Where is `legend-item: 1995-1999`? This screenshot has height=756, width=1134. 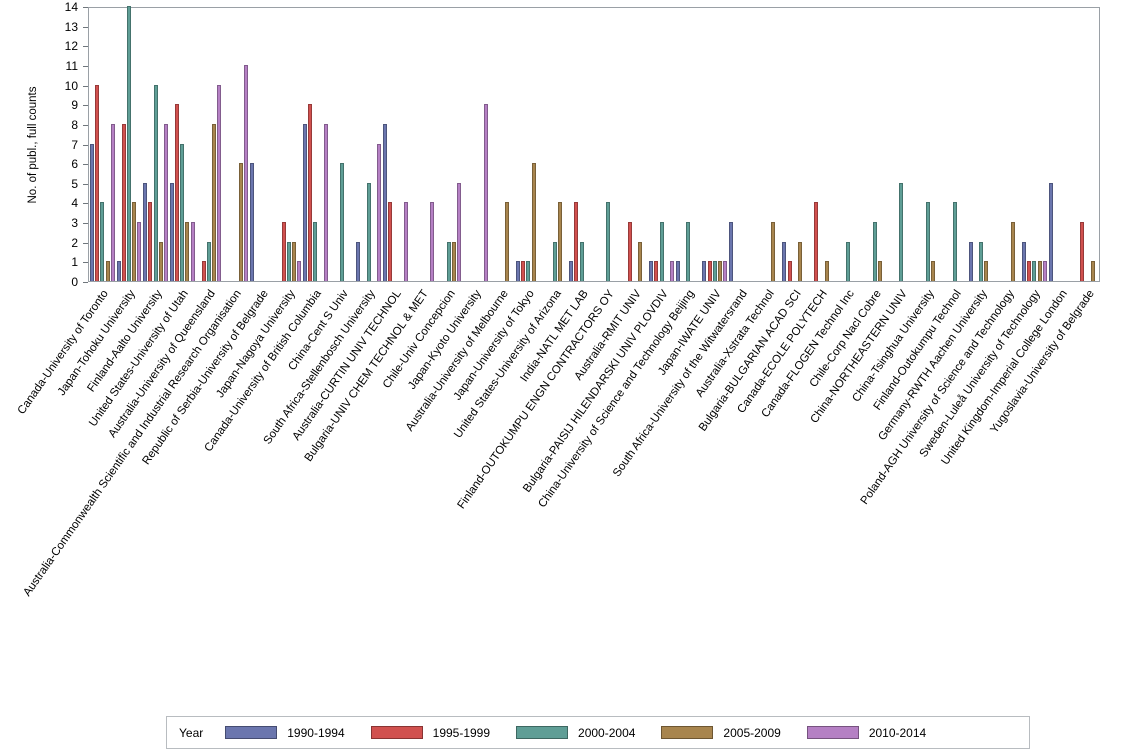 legend-item: 1995-1999 is located at coordinates (430, 732).